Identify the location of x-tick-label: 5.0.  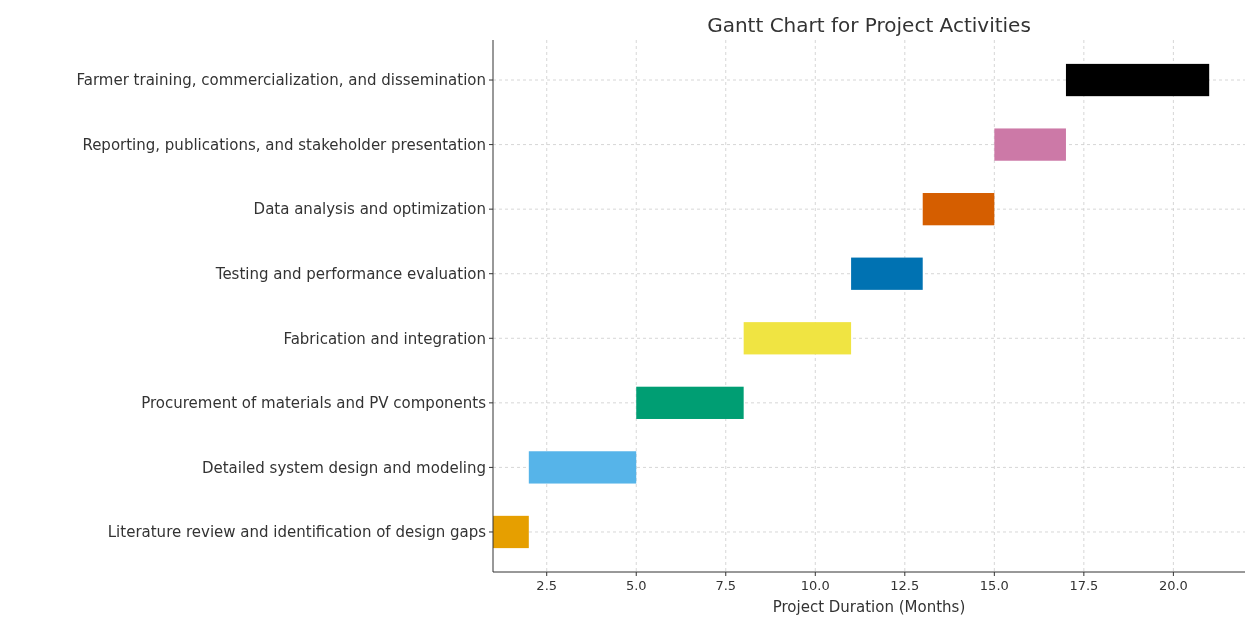
(636, 585).